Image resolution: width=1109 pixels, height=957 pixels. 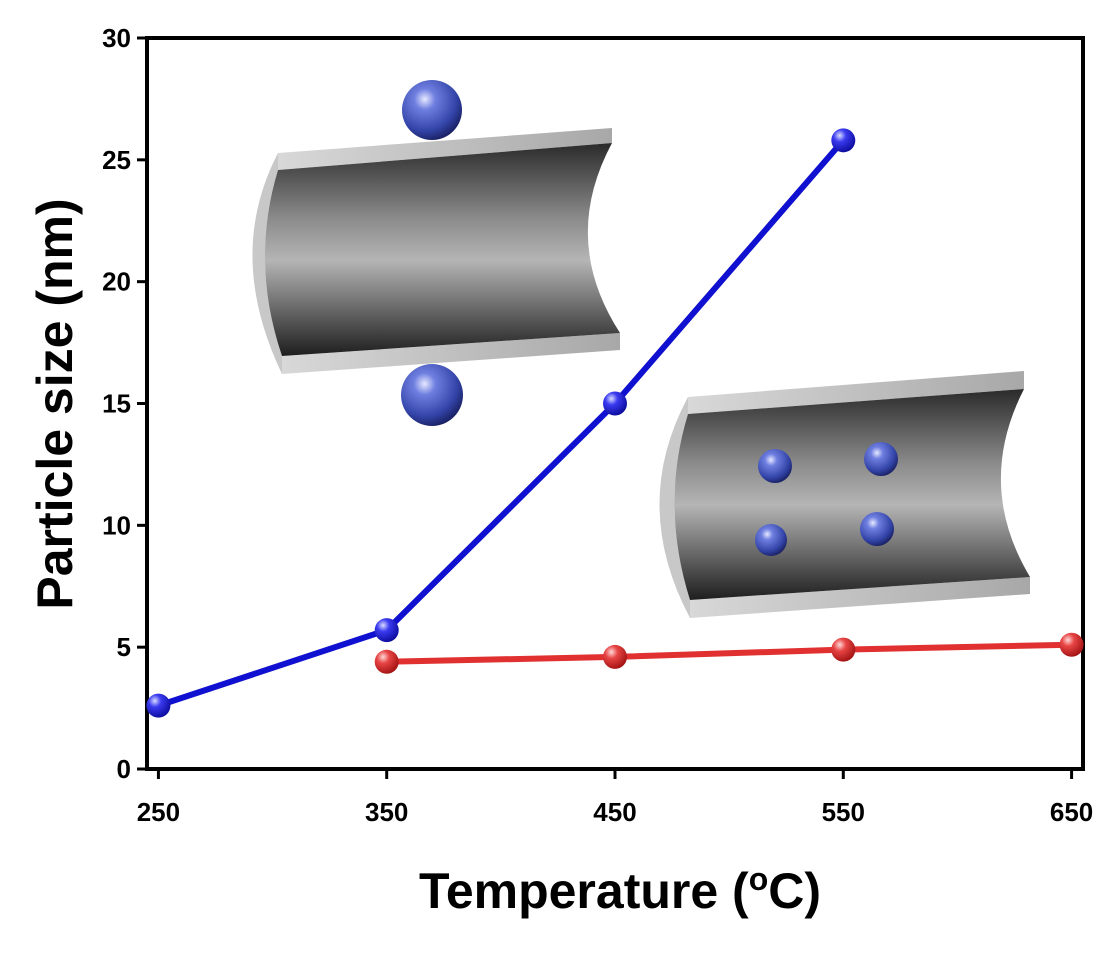 What do you see at coordinates (614, 812) in the screenshot?
I see `x-tick-label: 450` at bounding box center [614, 812].